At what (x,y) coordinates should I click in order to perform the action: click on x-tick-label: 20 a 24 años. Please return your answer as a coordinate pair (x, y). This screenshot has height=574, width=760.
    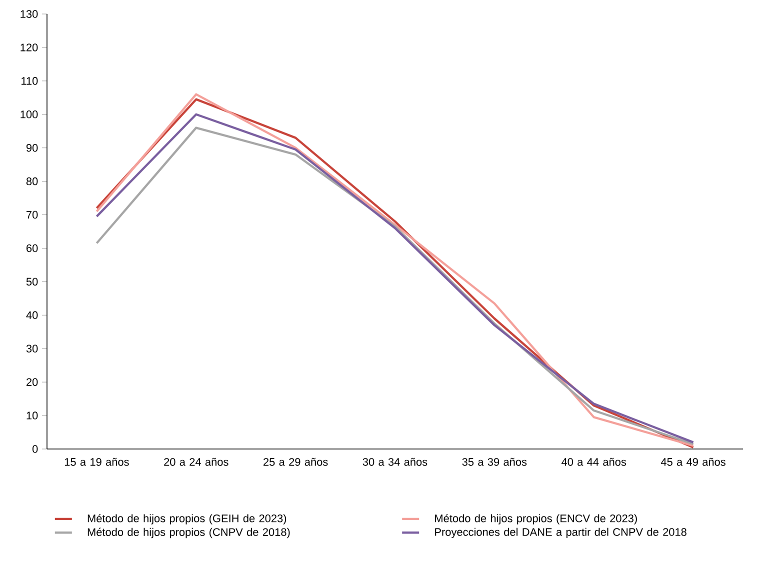
    Looking at the image, I should click on (196, 462).